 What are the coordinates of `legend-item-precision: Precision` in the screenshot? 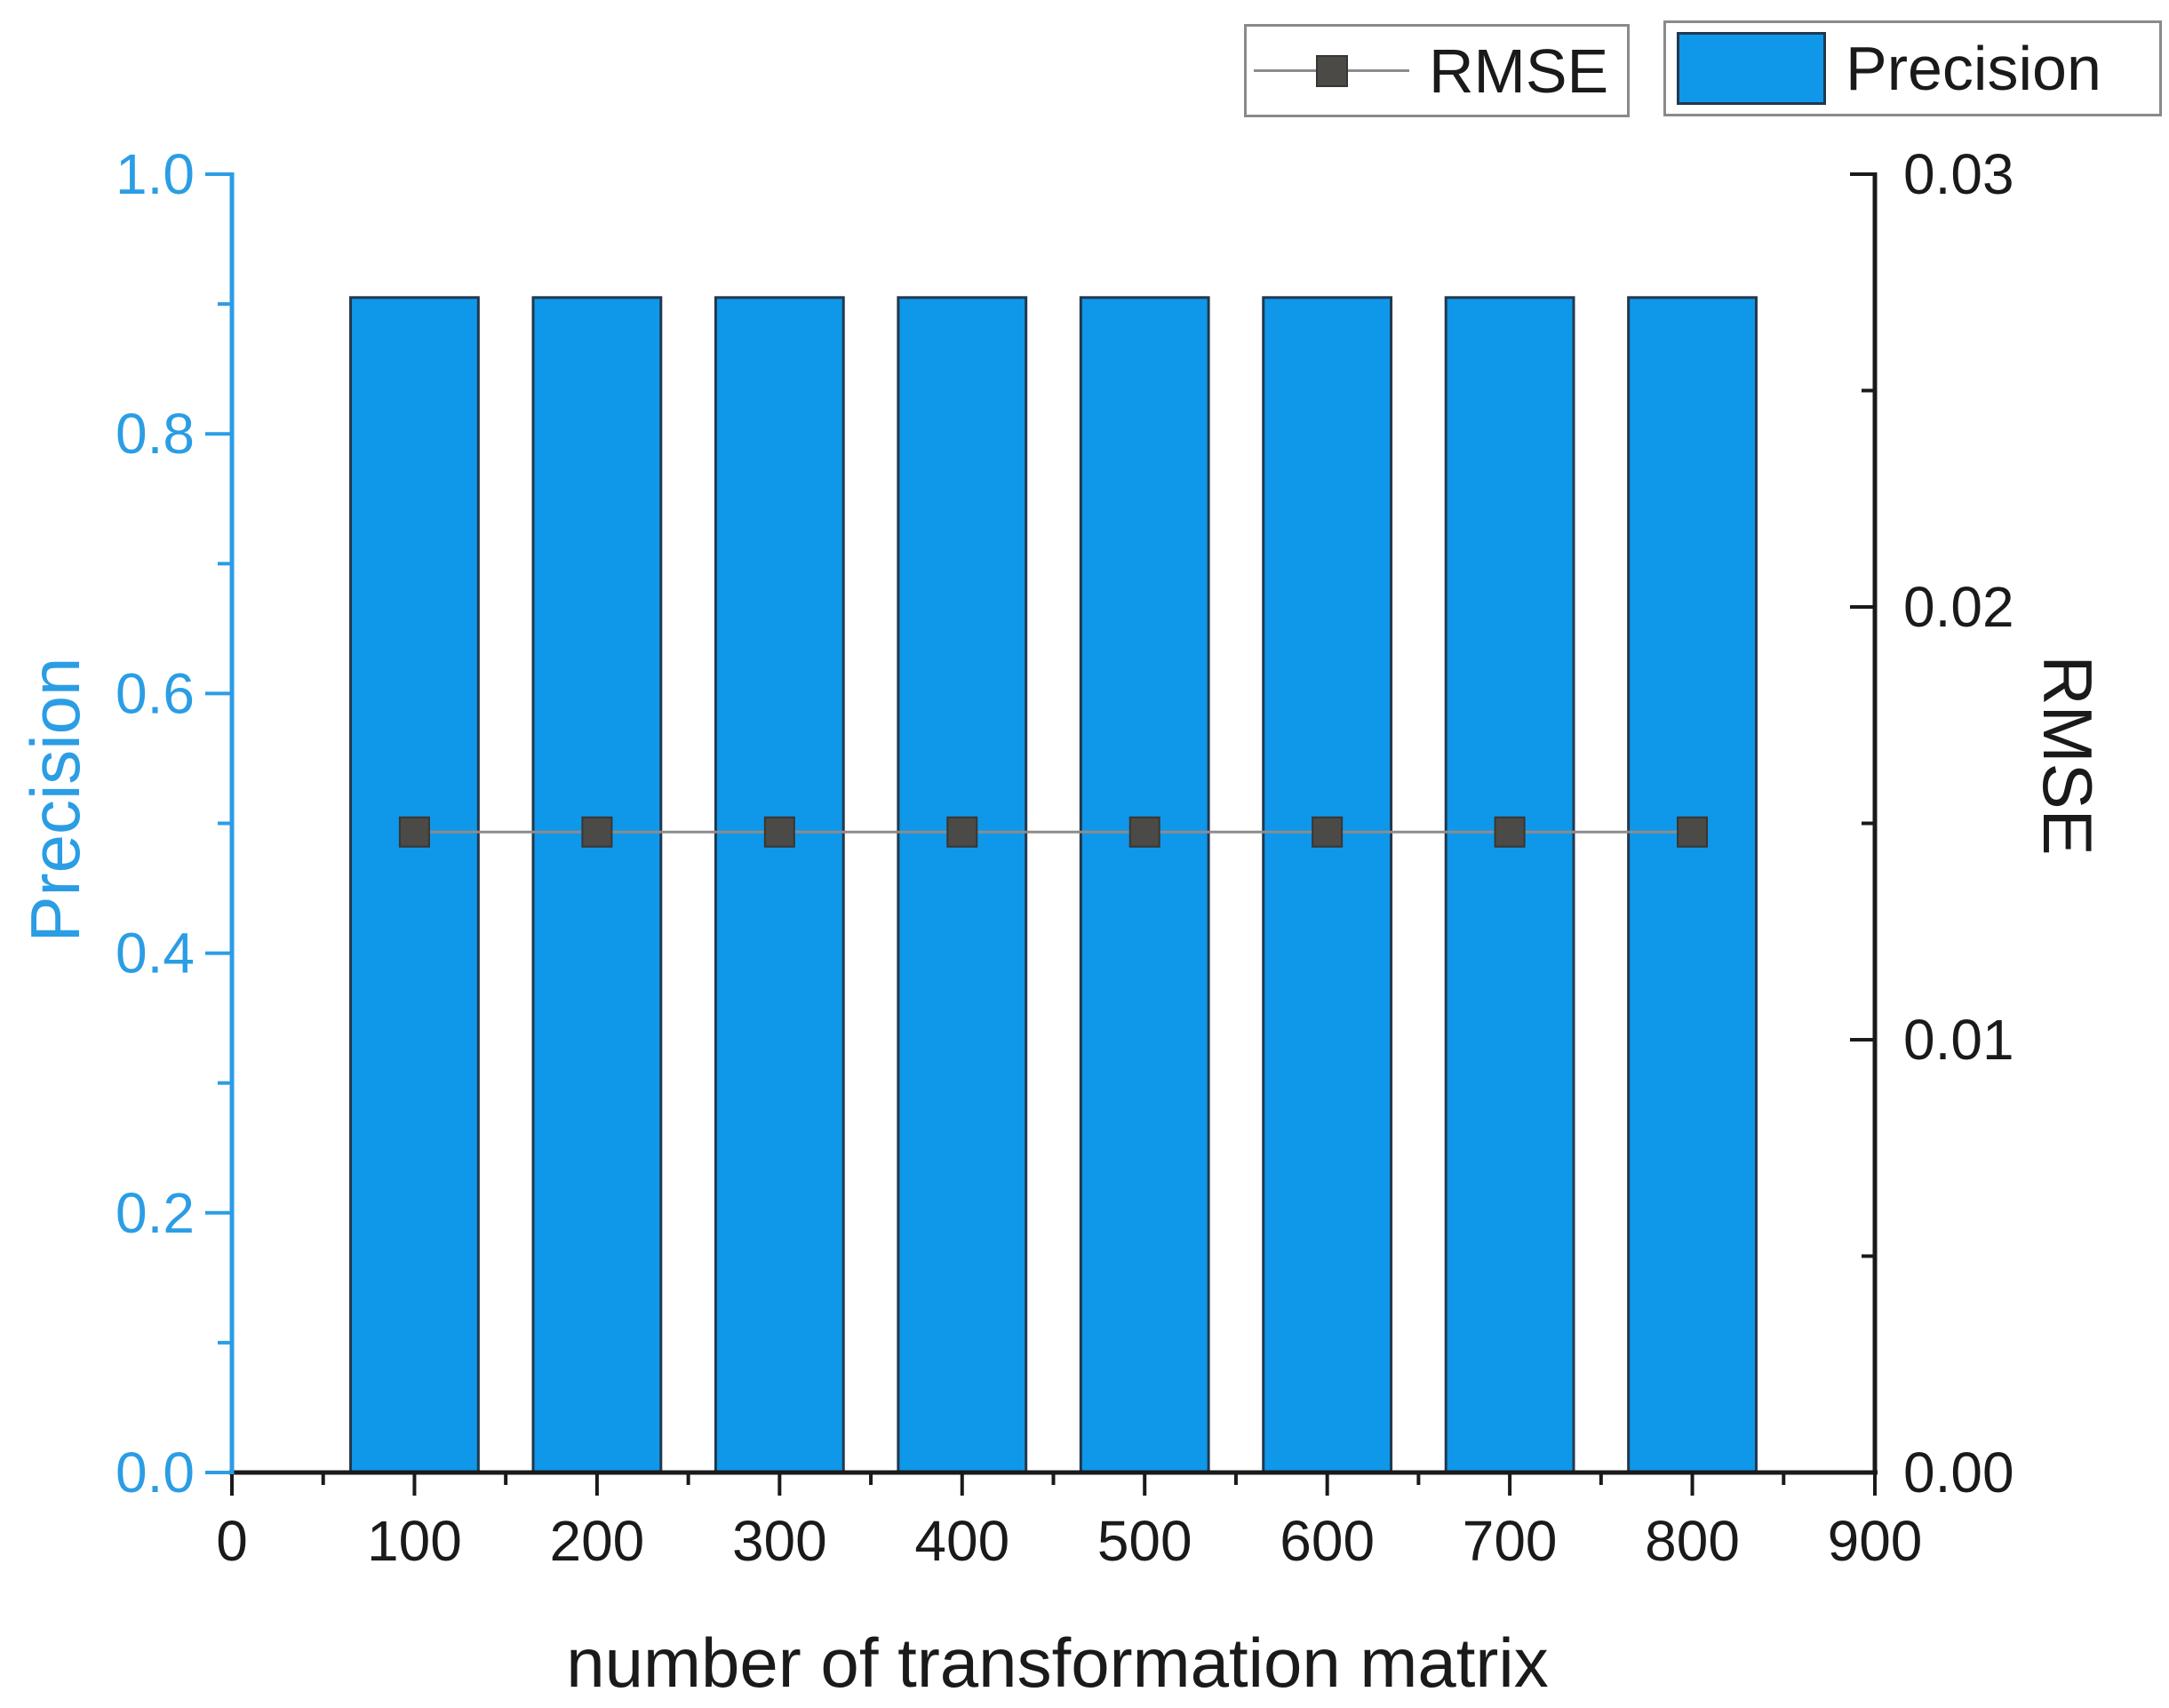 It's located at (1912, 68).